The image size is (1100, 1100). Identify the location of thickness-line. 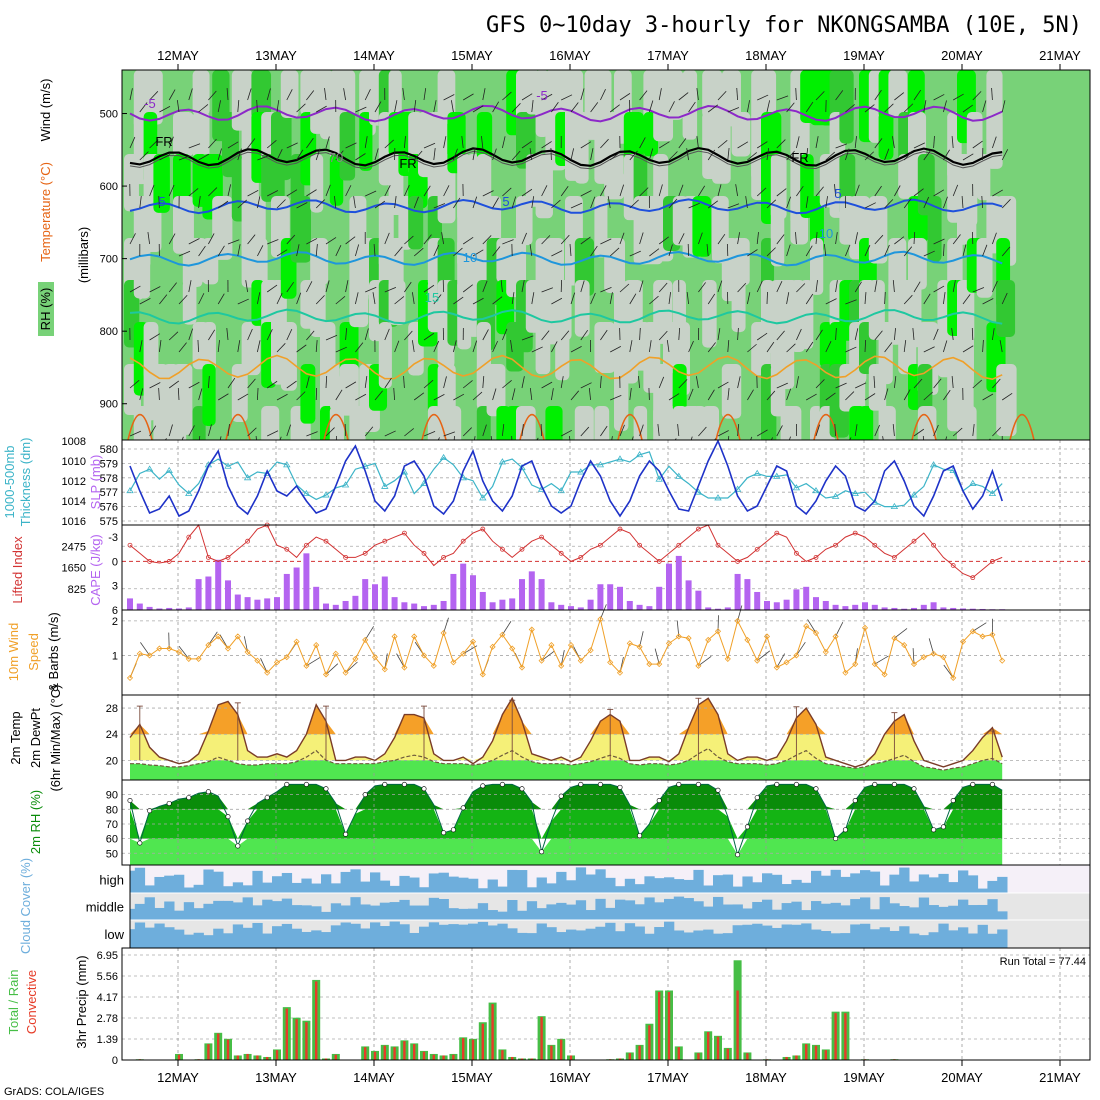
(566, 479).